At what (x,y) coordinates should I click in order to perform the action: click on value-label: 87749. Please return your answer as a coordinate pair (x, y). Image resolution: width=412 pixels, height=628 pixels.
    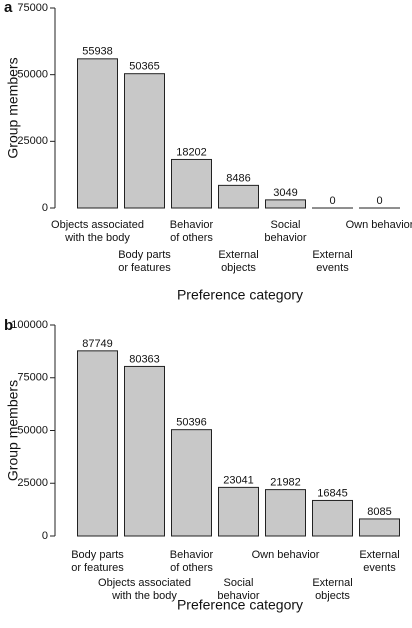
    Looking at the image, I should click on (97, 344).